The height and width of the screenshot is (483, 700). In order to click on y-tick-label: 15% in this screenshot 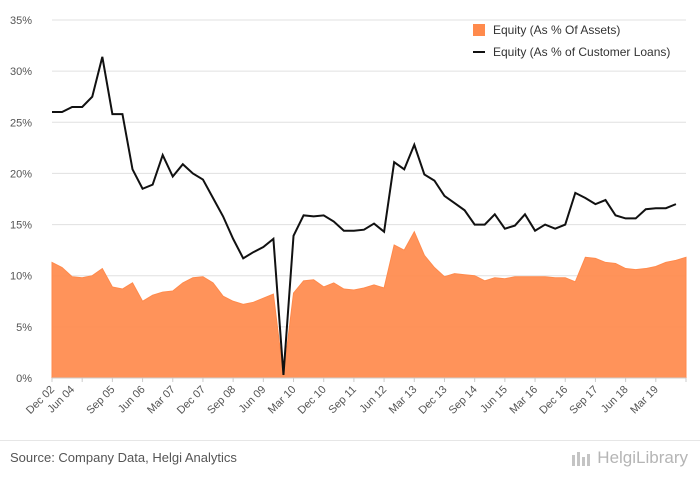, I will do `click(21, 226)`.